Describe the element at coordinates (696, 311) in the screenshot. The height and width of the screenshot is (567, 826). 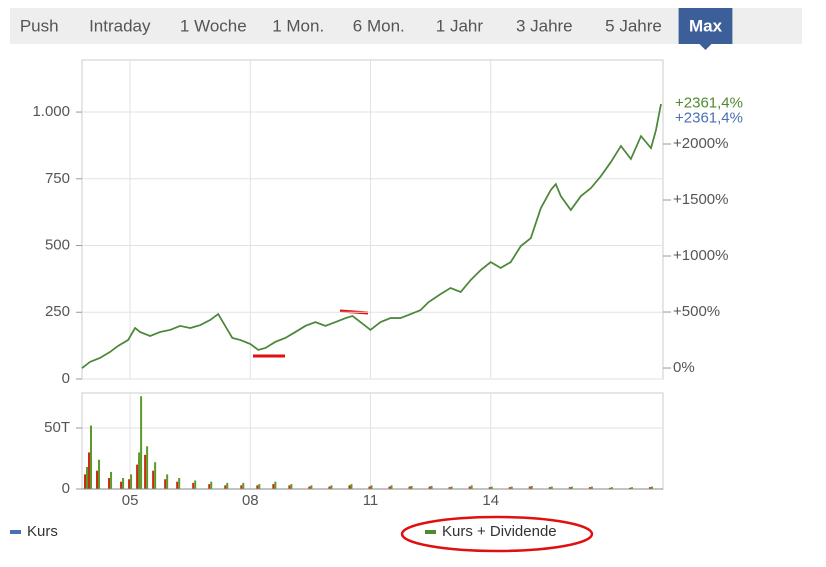
I see `y2-tick-label: +500%` at that location.